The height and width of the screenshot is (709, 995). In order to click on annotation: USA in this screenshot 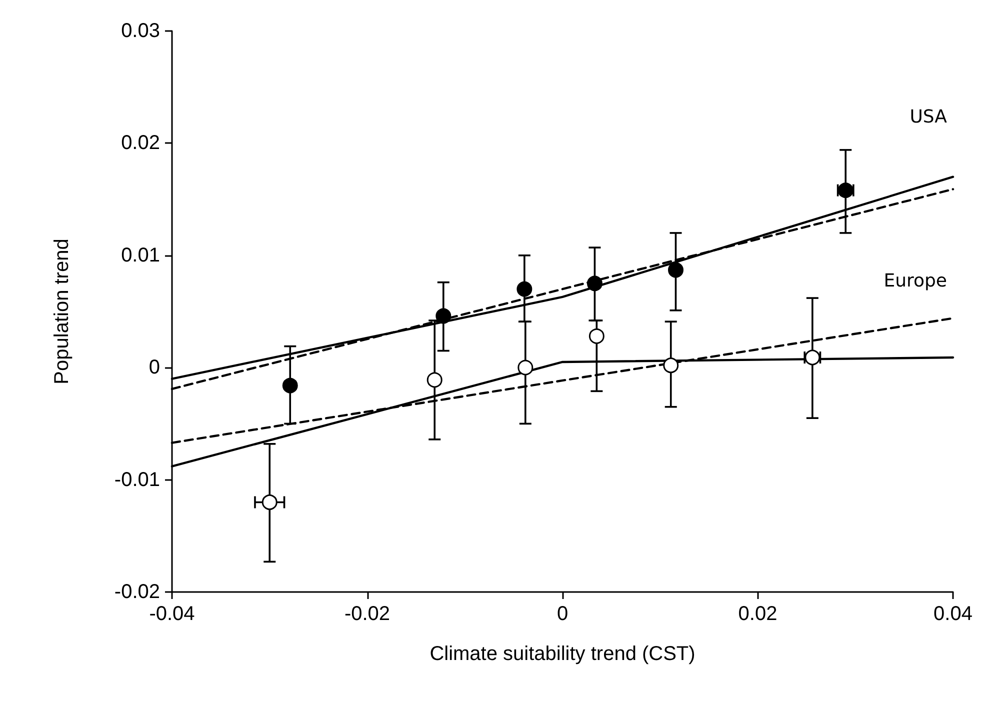, I will do `click(929, 117)`.